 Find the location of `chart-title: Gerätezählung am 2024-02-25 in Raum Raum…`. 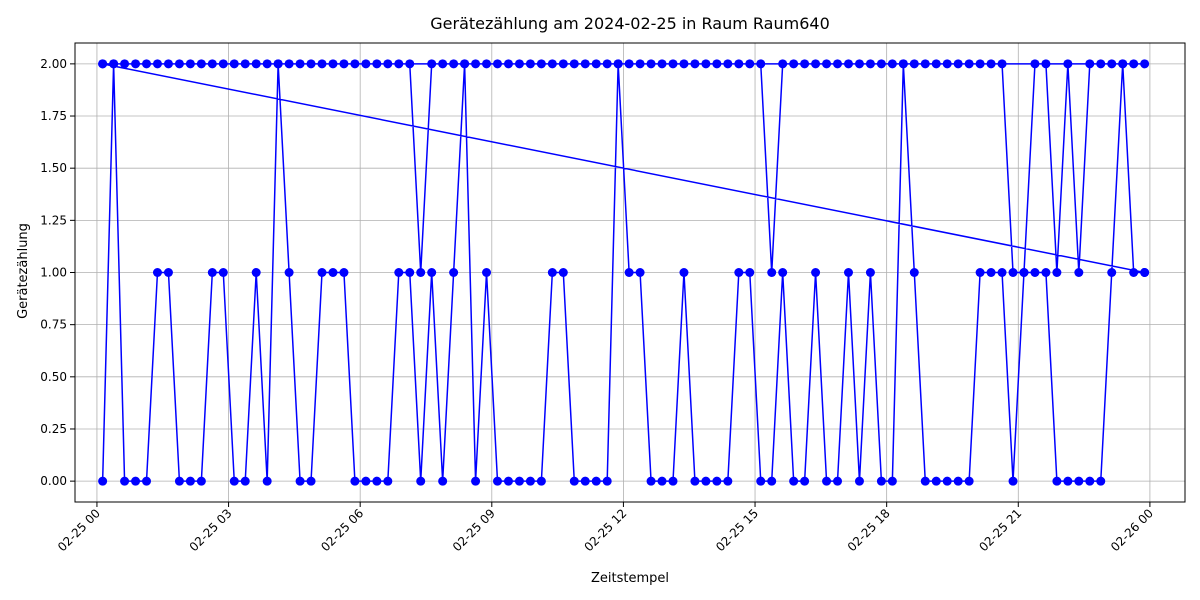

chart-title: Gerätezählung am 2024-02-25 in Raum Raum… is located at coordinates (630, 23).